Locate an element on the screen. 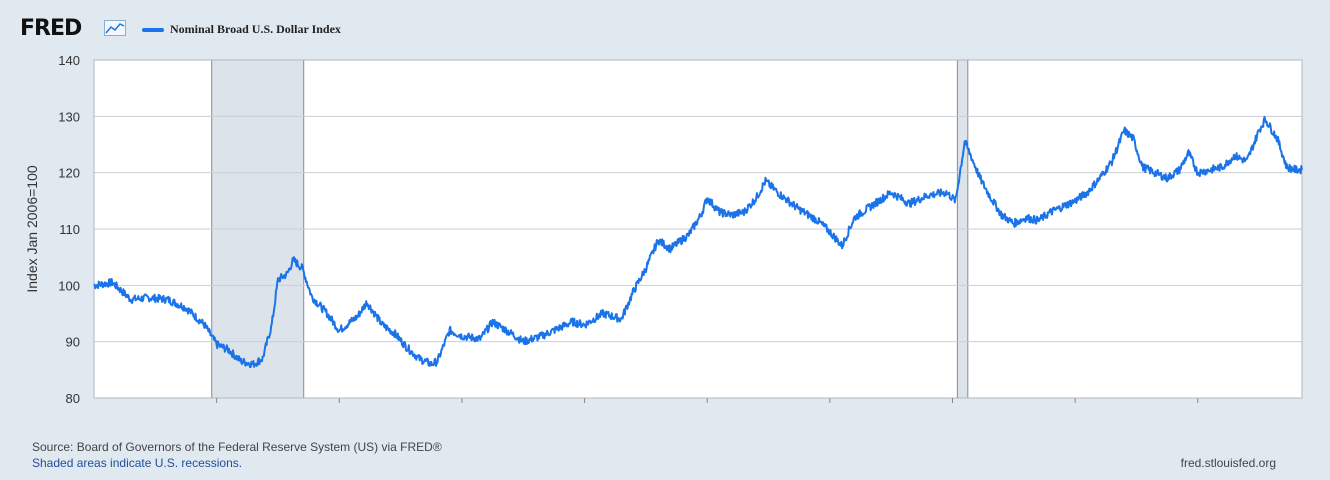  y-tick-label: 90 is located at coordinates (73, 342).